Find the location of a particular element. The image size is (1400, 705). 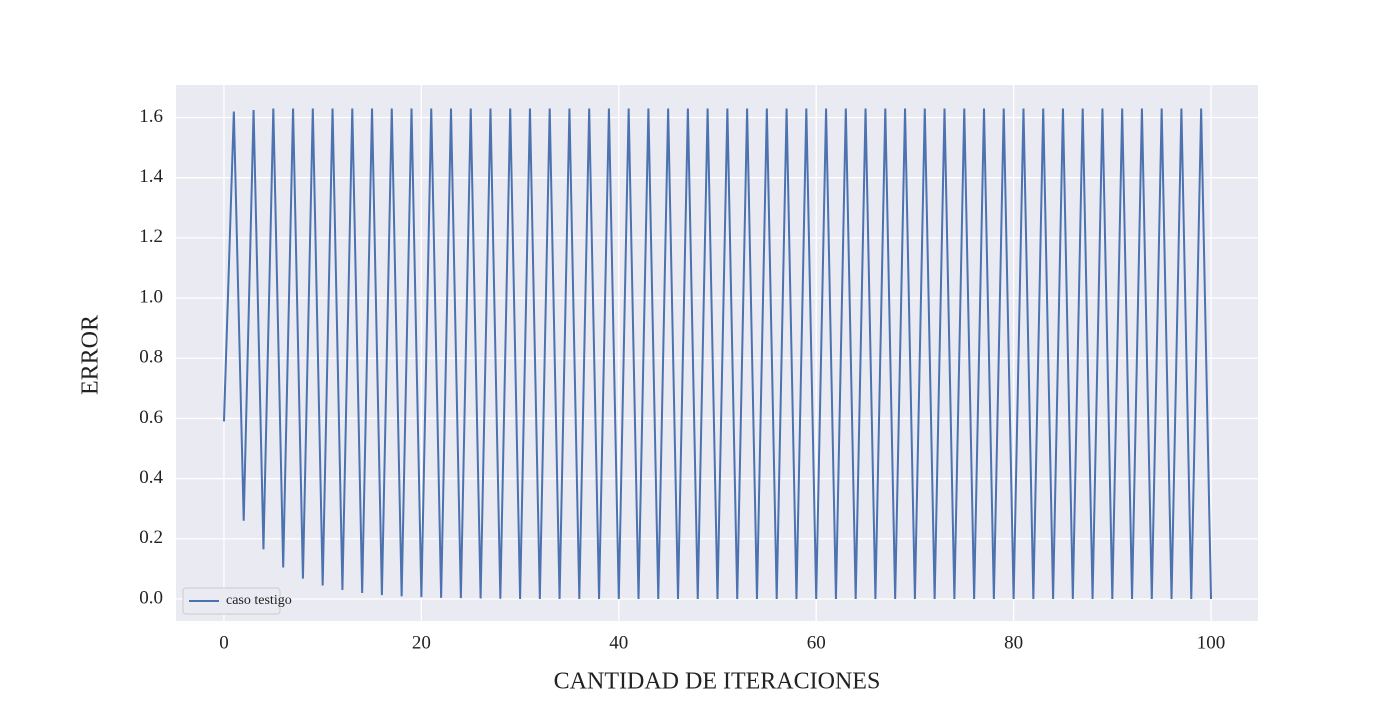

x-tick-label: 60 is located at coordinates (816, 642).